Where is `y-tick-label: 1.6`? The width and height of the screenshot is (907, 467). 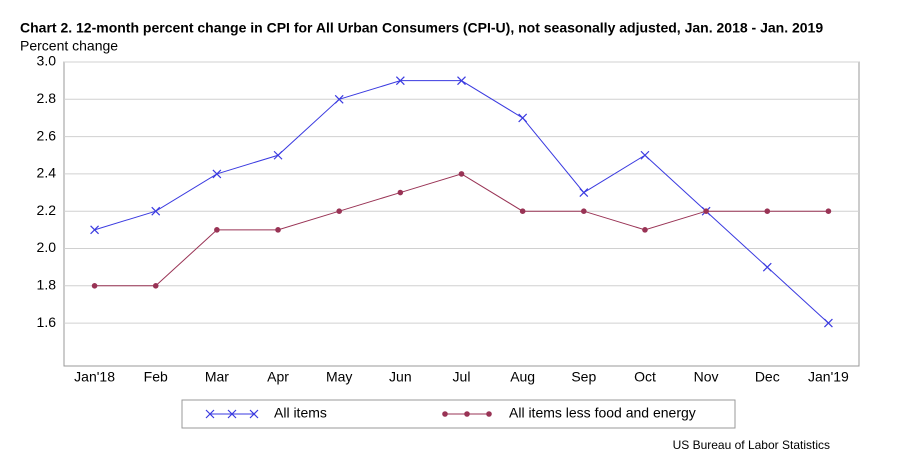 y-tick-label: 1.6 is located at coordinates (47, 322).